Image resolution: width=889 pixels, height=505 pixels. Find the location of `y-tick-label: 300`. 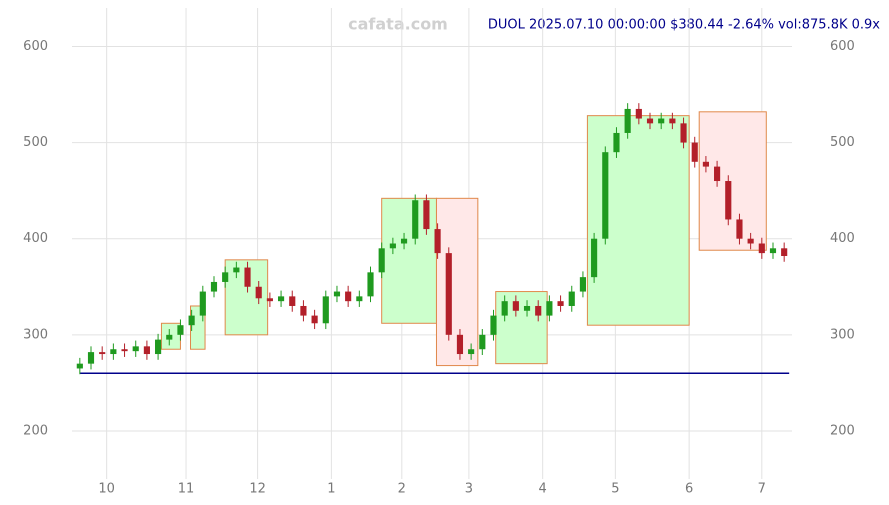

y-tick-label: 300 is located at coordinates (35, 334).